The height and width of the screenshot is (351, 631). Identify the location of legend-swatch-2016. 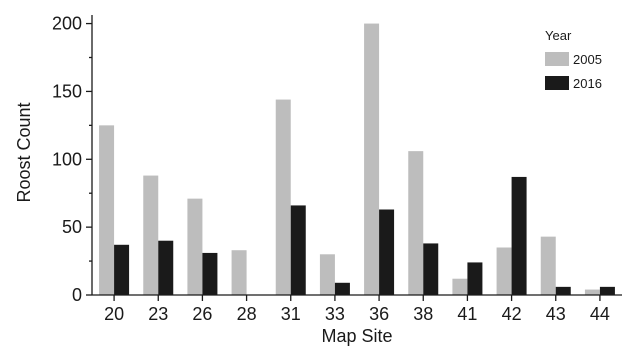
(557, 83).